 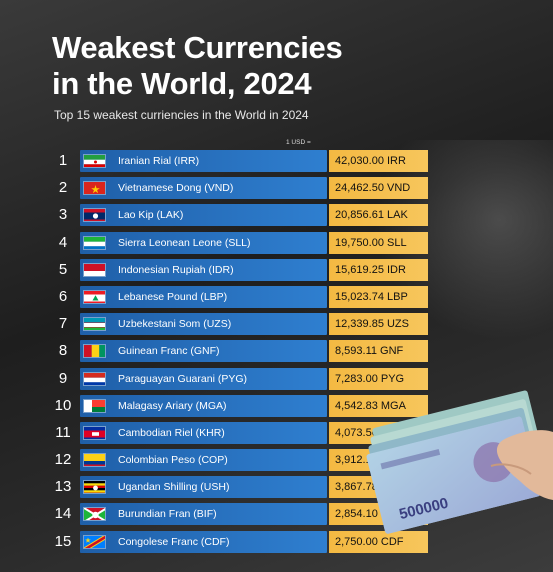 What do you see at coordinates (370, 161) in the screenshot?
I see `currency-value: 42,030.00 IRR` at bounding box center [370, 161].